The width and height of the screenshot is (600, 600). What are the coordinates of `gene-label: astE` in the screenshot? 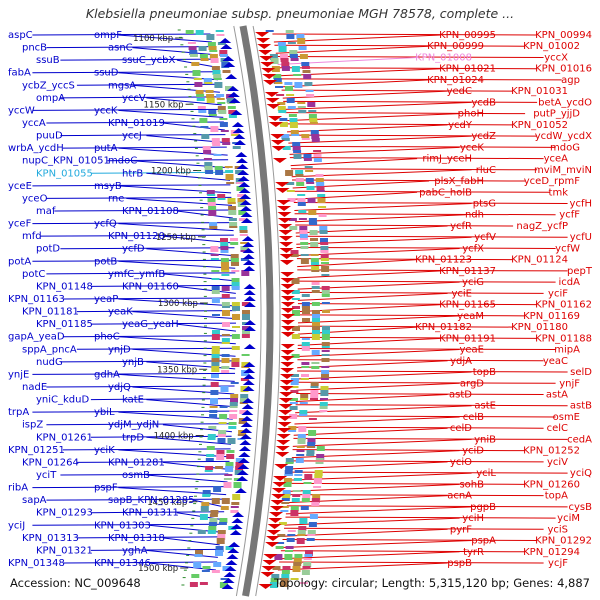 It's located at (485, 406).